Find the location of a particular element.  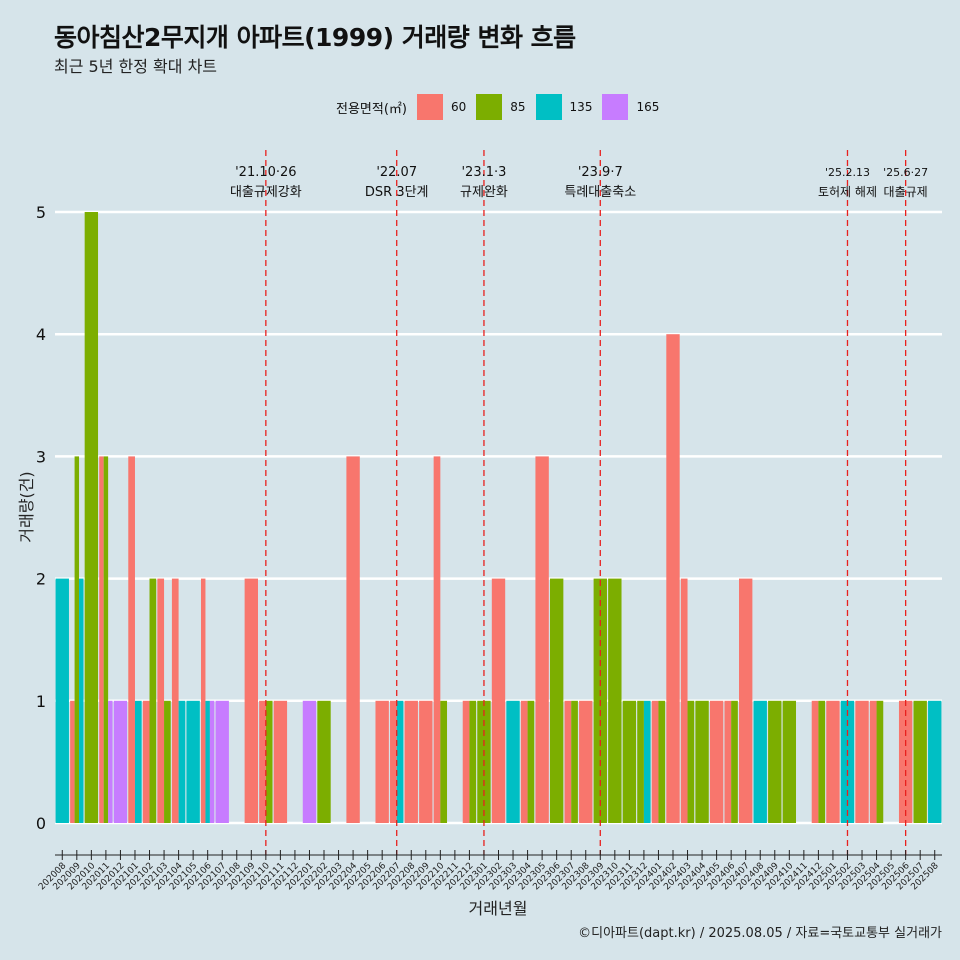

y-axis-label: 거래량(건) is located at coordinates (26, 506).